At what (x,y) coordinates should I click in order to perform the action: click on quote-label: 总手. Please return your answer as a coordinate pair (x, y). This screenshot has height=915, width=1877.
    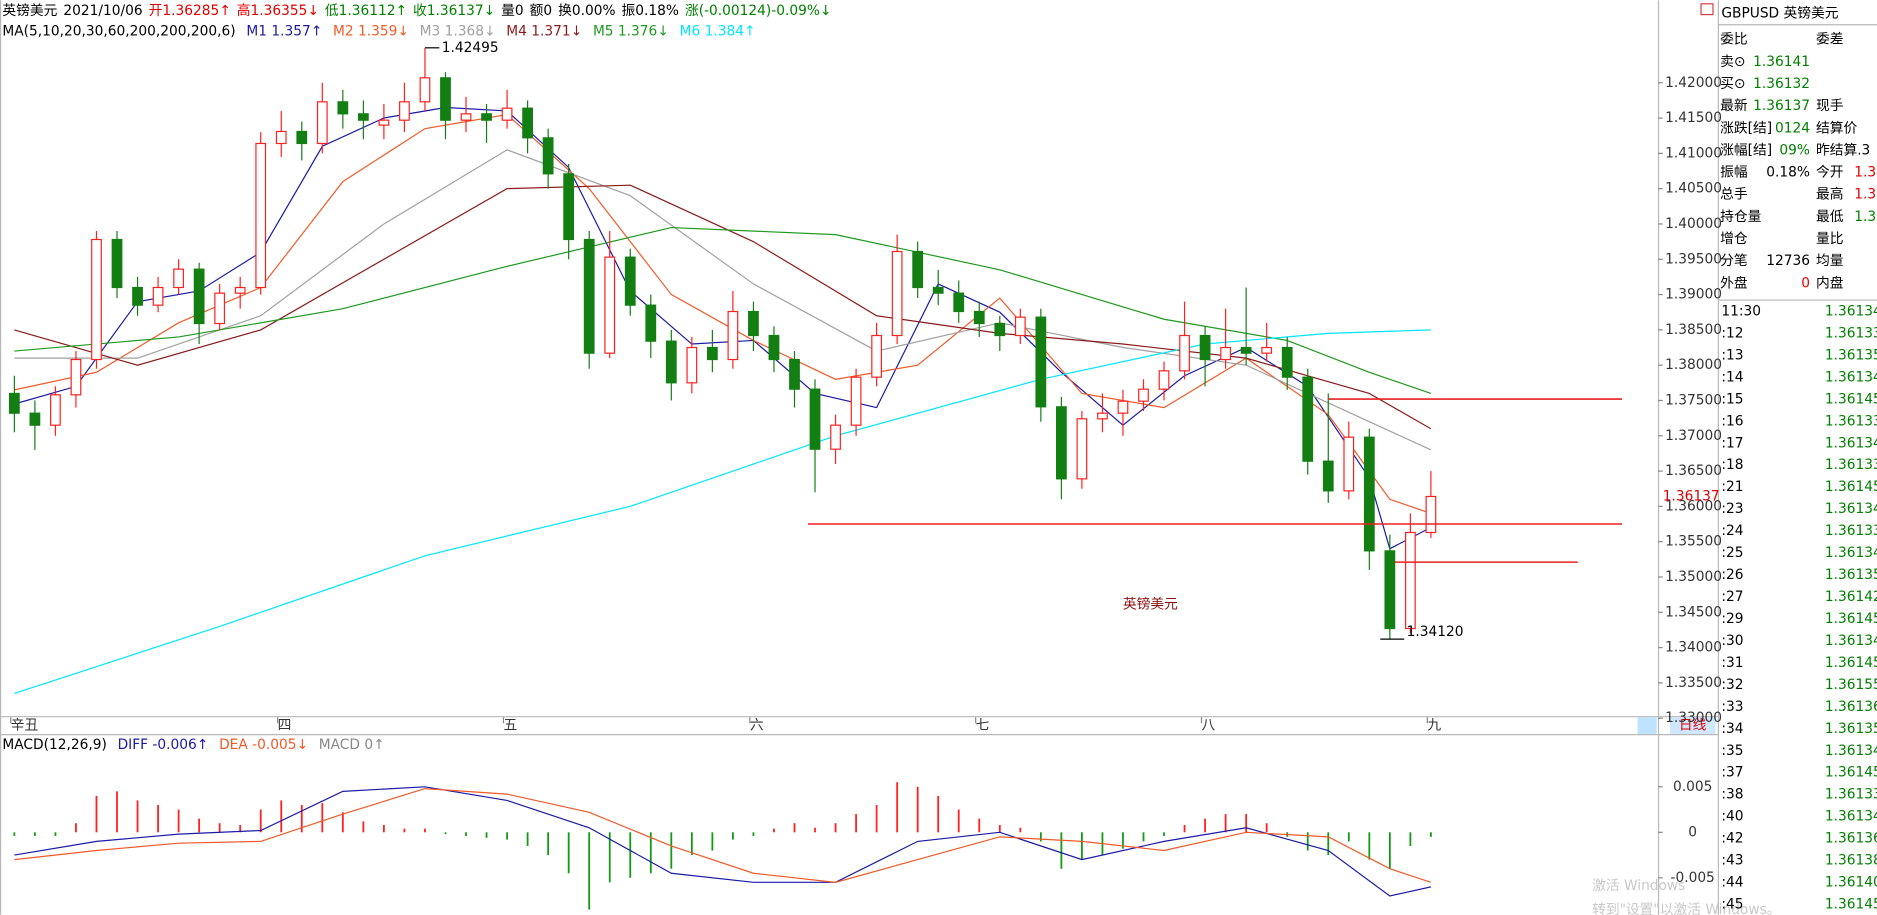
    Looking at the image, I should click on (1734, 195).